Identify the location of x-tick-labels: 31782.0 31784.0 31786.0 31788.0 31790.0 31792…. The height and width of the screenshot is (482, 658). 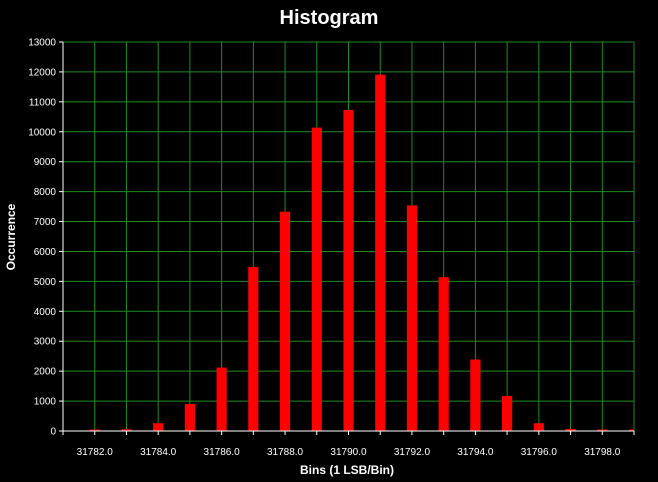
(349, 452).